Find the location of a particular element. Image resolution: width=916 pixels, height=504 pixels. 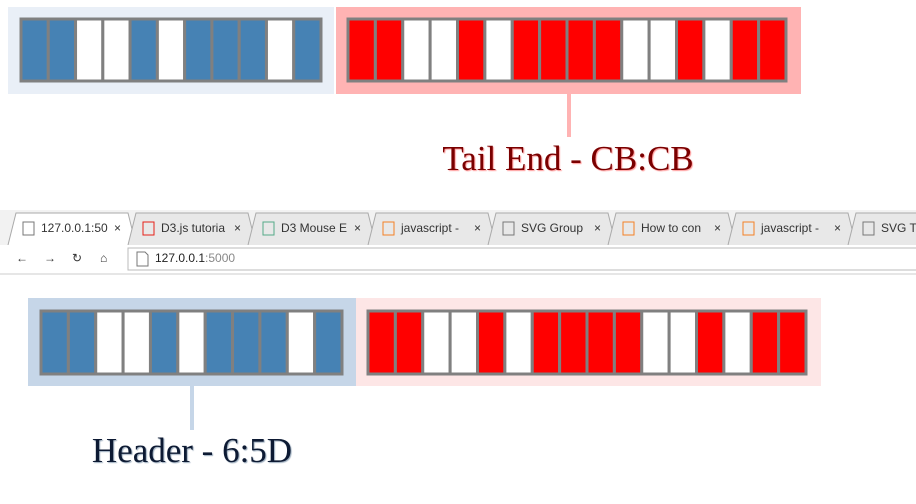

tail-label: Tail End - CB:CB is located at coordinates (567, 158).